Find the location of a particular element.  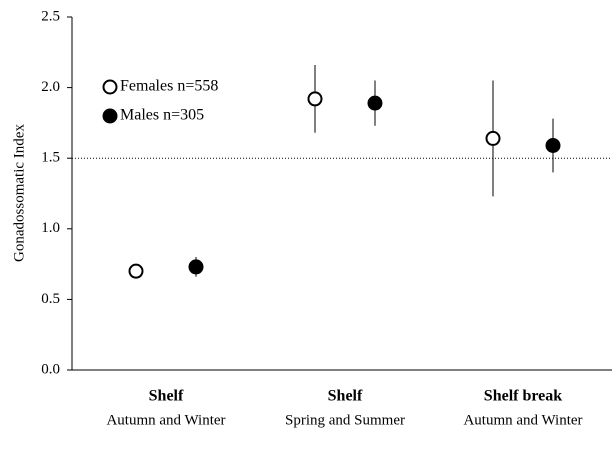

legend-label: Females n=558 is located at coordinates (169, 86).